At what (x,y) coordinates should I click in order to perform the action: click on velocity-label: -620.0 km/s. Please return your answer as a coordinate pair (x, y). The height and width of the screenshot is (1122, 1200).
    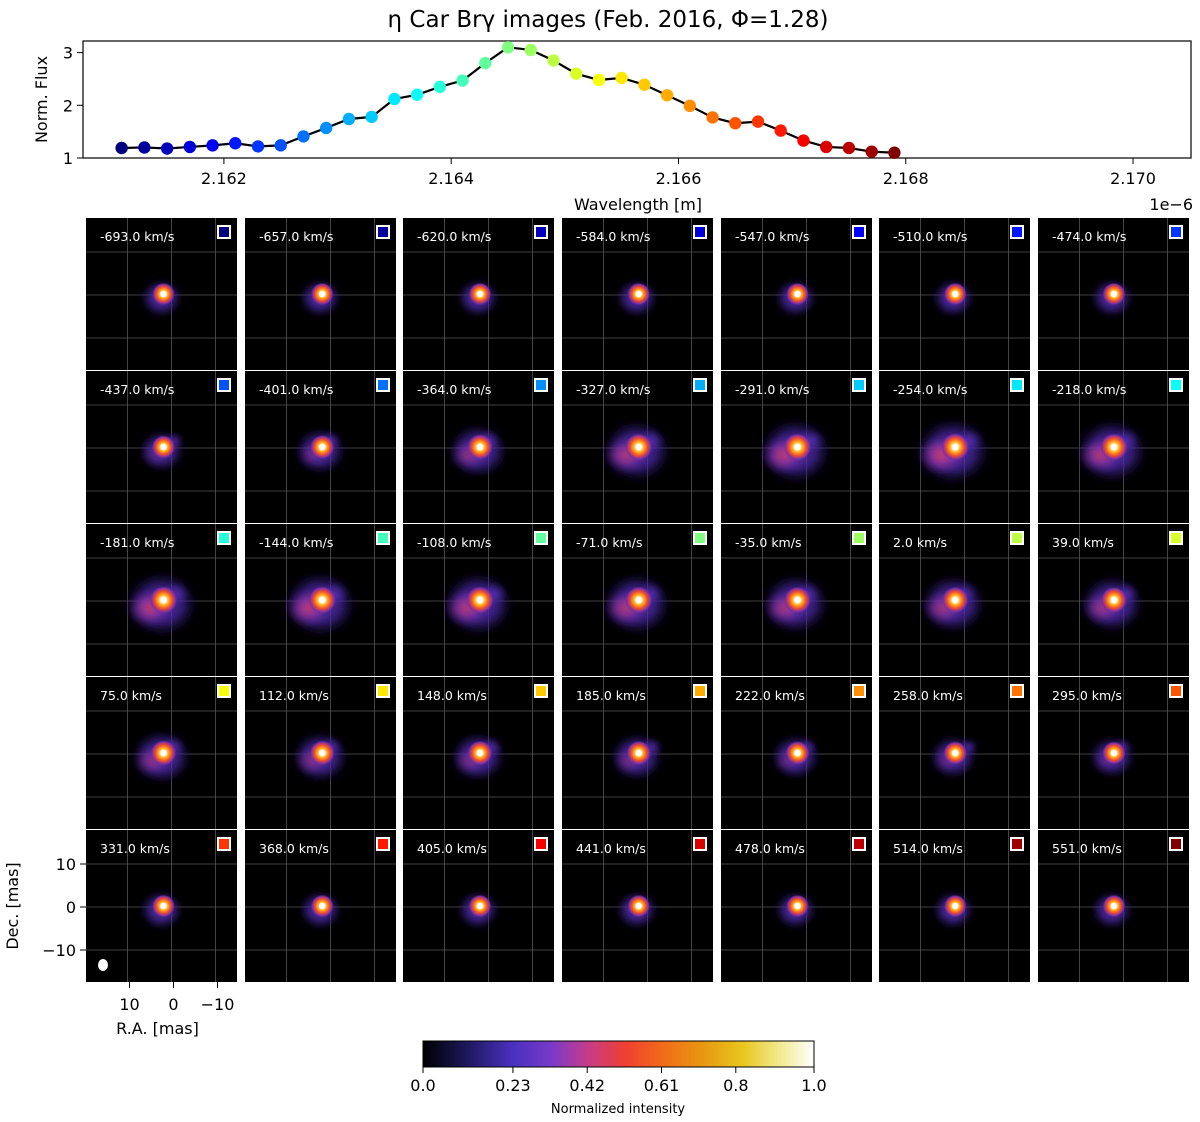
    Looking at the image, I should click on (454, 236).